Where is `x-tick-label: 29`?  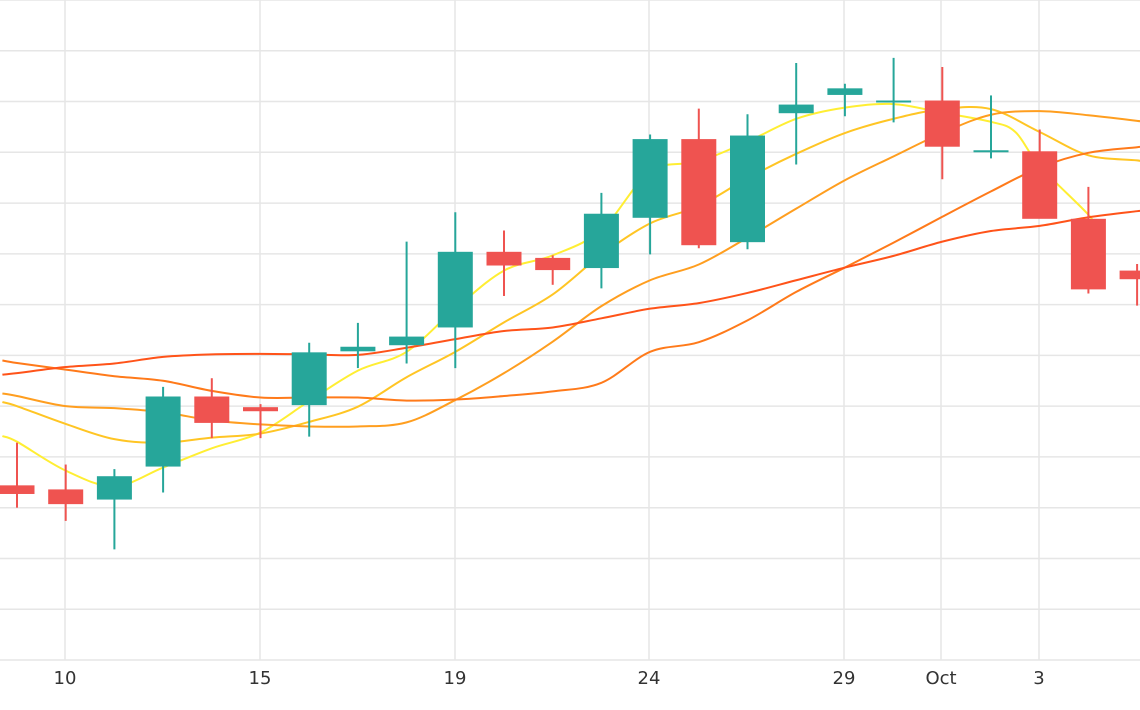
x-tick-label: 29 is located at coordinates (844, 678).